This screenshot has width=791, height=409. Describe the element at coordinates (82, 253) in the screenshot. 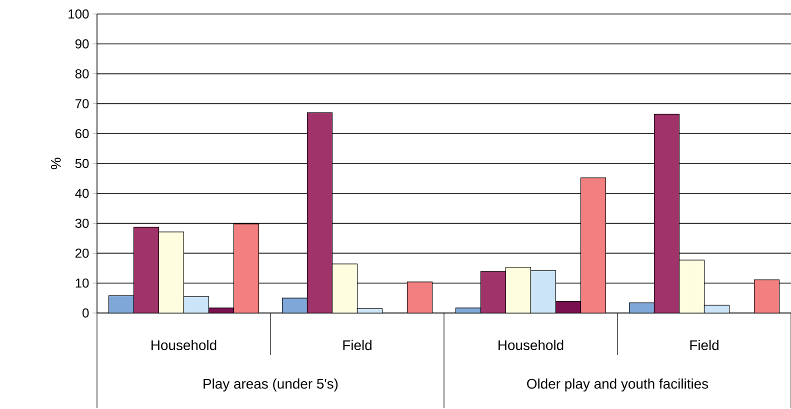

I see `y-tick-label: 20` at that location.